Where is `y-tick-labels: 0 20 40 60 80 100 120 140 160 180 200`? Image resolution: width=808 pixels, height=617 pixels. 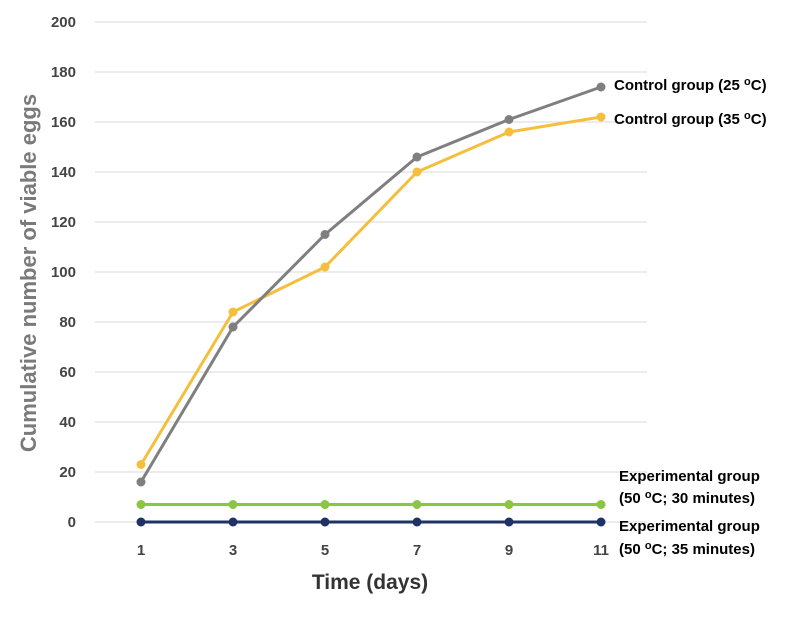
y-tick-labels: 0 20 40 60 80 100 120 140 160 180 200 is located at coordinates (63, 272).